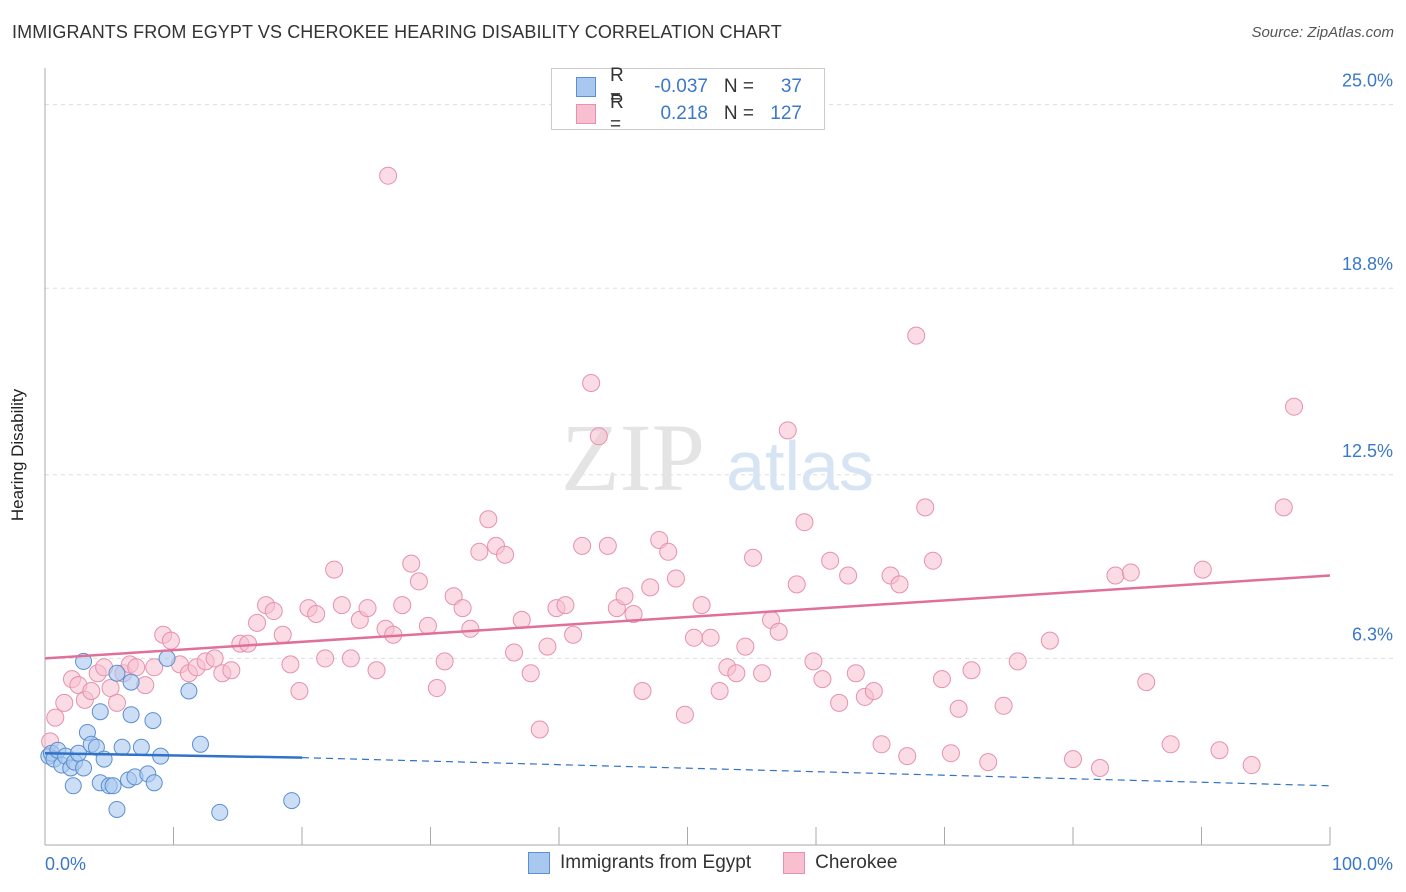  What do you see at coordinates (65, 864) in the screenshot?
I see `x-tick-label-min: 0.0%` at bounding box center [65, 864].